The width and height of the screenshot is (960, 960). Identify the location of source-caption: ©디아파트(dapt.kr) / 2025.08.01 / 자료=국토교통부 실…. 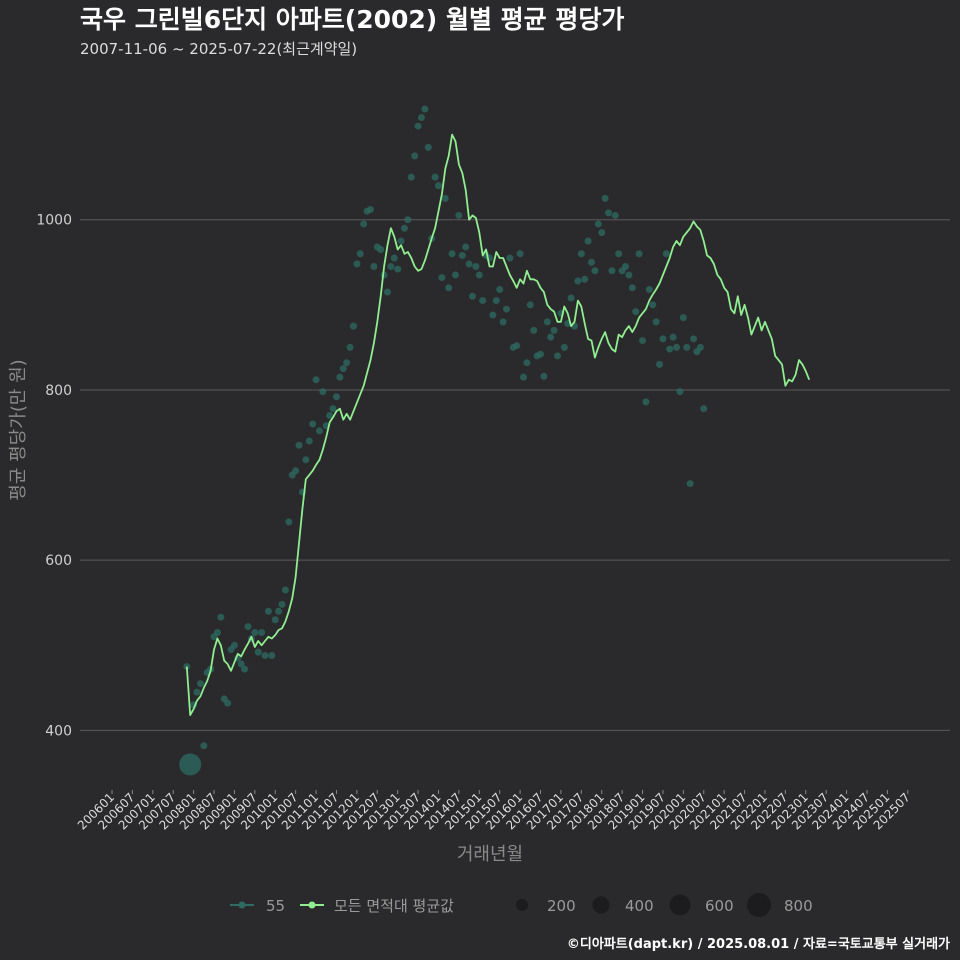
(758, 944).